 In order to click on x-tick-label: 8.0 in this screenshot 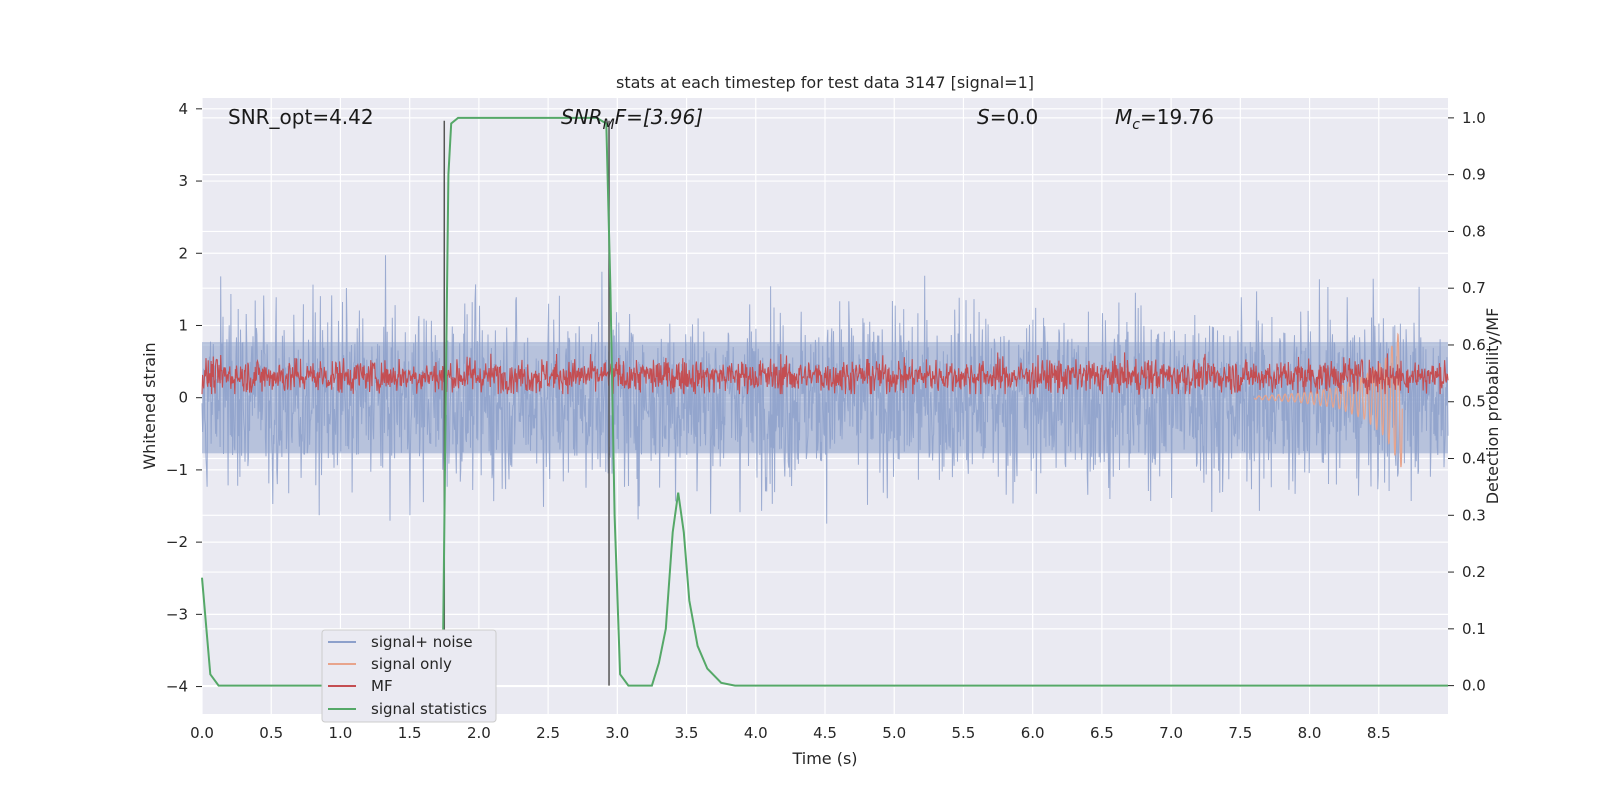, I will do `click(1310, 733)`.